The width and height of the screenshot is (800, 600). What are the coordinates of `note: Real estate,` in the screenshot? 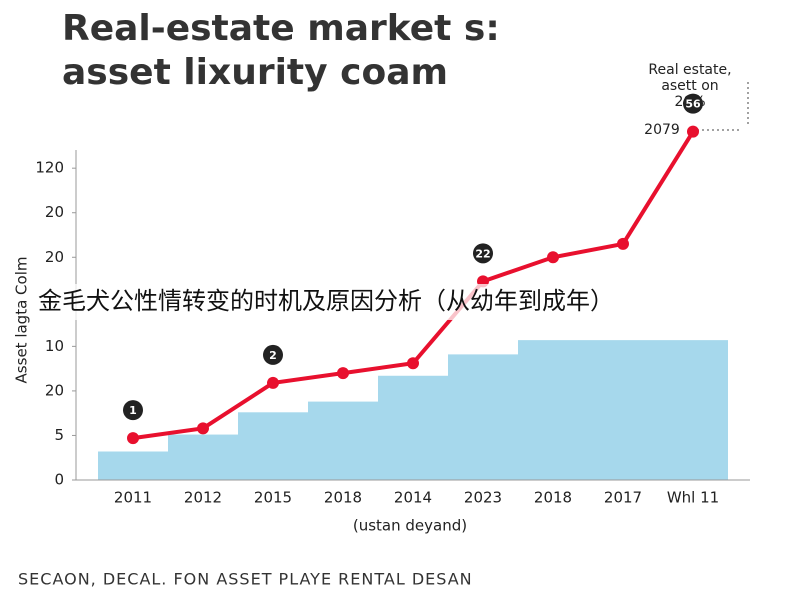 It's located at (689, 70).